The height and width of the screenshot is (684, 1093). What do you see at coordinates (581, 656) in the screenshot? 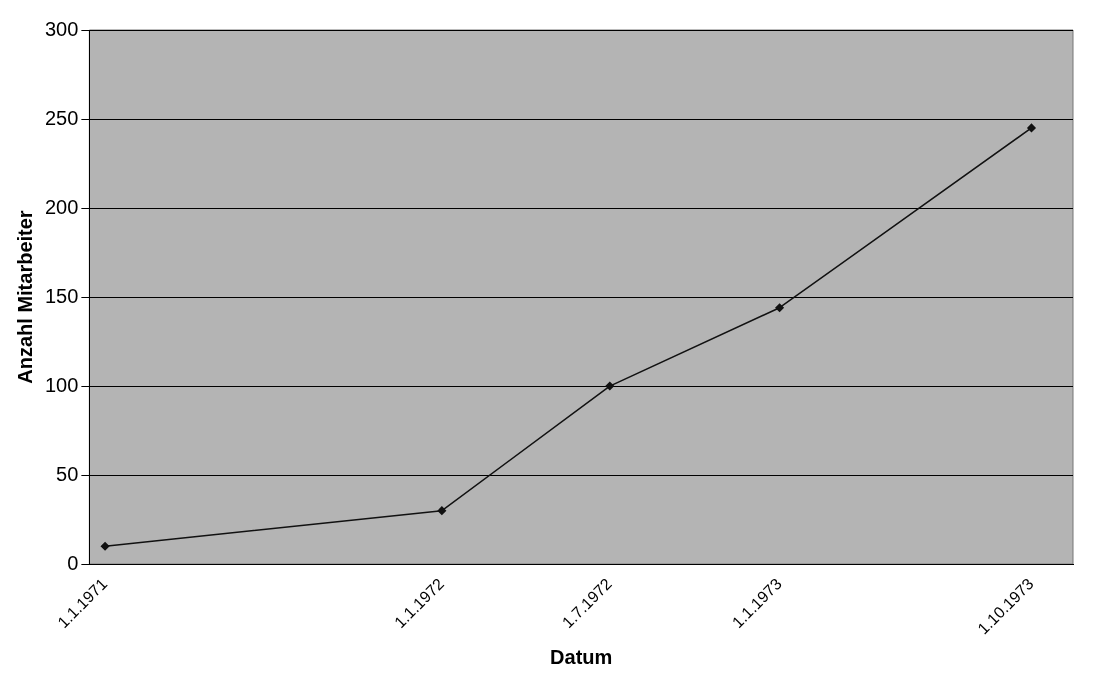
I see `x-axis-title: Datum` at bounding box center [581, 656].